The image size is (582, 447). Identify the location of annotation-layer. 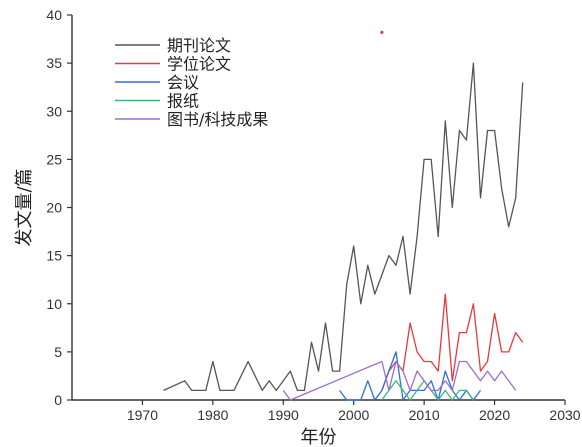
(382, 32).